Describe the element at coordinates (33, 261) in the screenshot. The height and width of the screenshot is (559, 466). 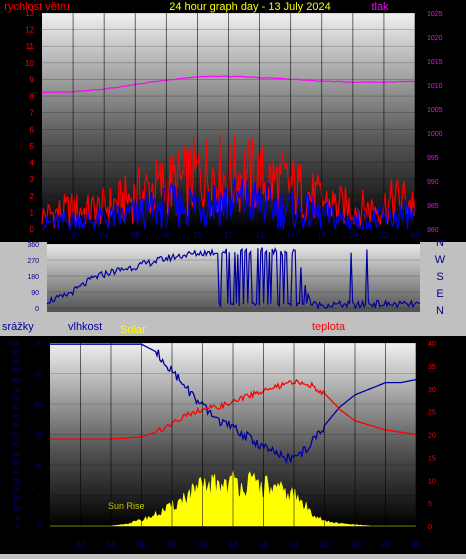
I see `direction-y-tick-label: 270` at that location.